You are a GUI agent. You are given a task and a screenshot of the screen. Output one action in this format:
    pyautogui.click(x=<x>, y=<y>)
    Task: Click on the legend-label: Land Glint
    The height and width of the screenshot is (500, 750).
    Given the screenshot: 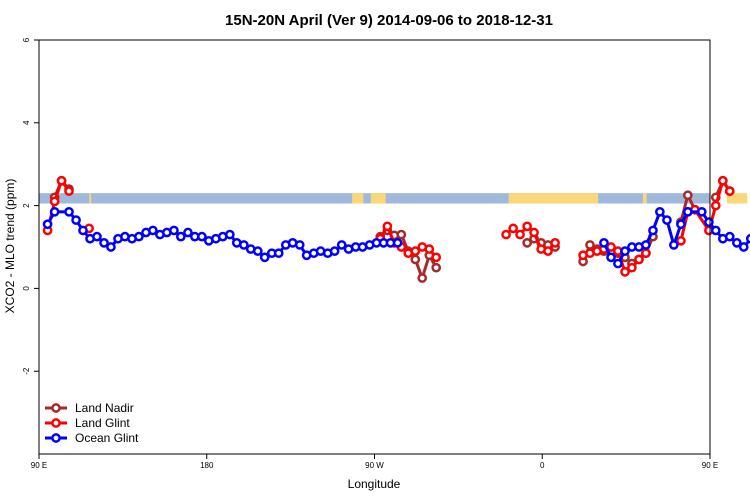 What is the action you would take?
    pyautogui.click(x=102, y=423)
    